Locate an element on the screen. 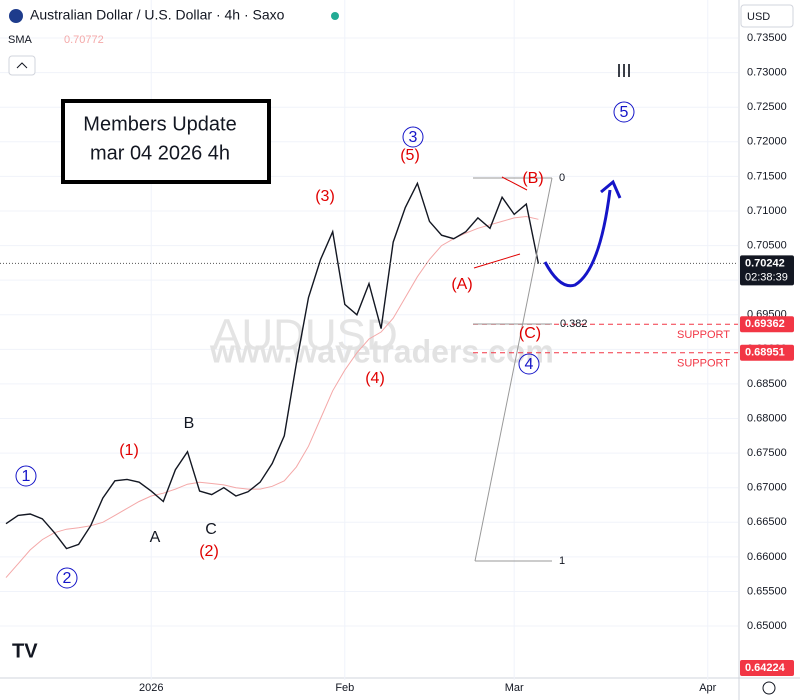 The image size is (800, 700). wave-label: (A) is located at coordinates (461, 284).